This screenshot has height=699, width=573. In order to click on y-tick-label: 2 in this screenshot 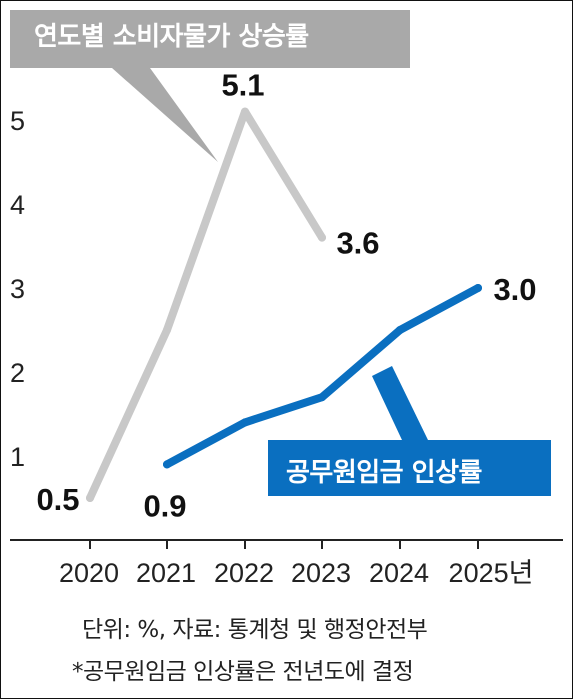, I will do `click(17, 373)`.